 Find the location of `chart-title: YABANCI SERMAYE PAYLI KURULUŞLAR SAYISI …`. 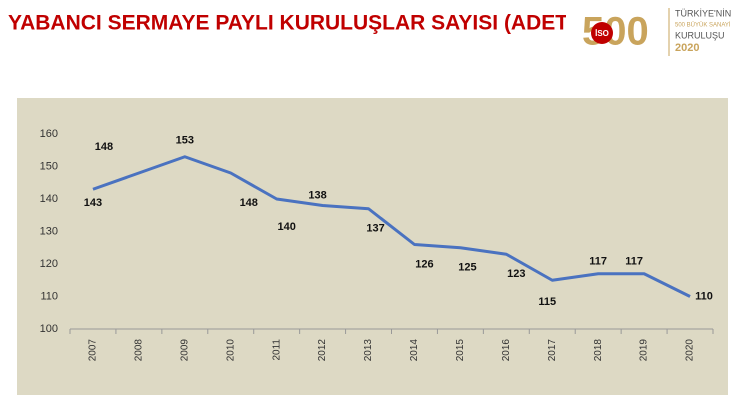

chart-title: YABANCI SERMAYE PAYLI KURULUŞLAR SAYISI … is located at coordinates (291, 23).